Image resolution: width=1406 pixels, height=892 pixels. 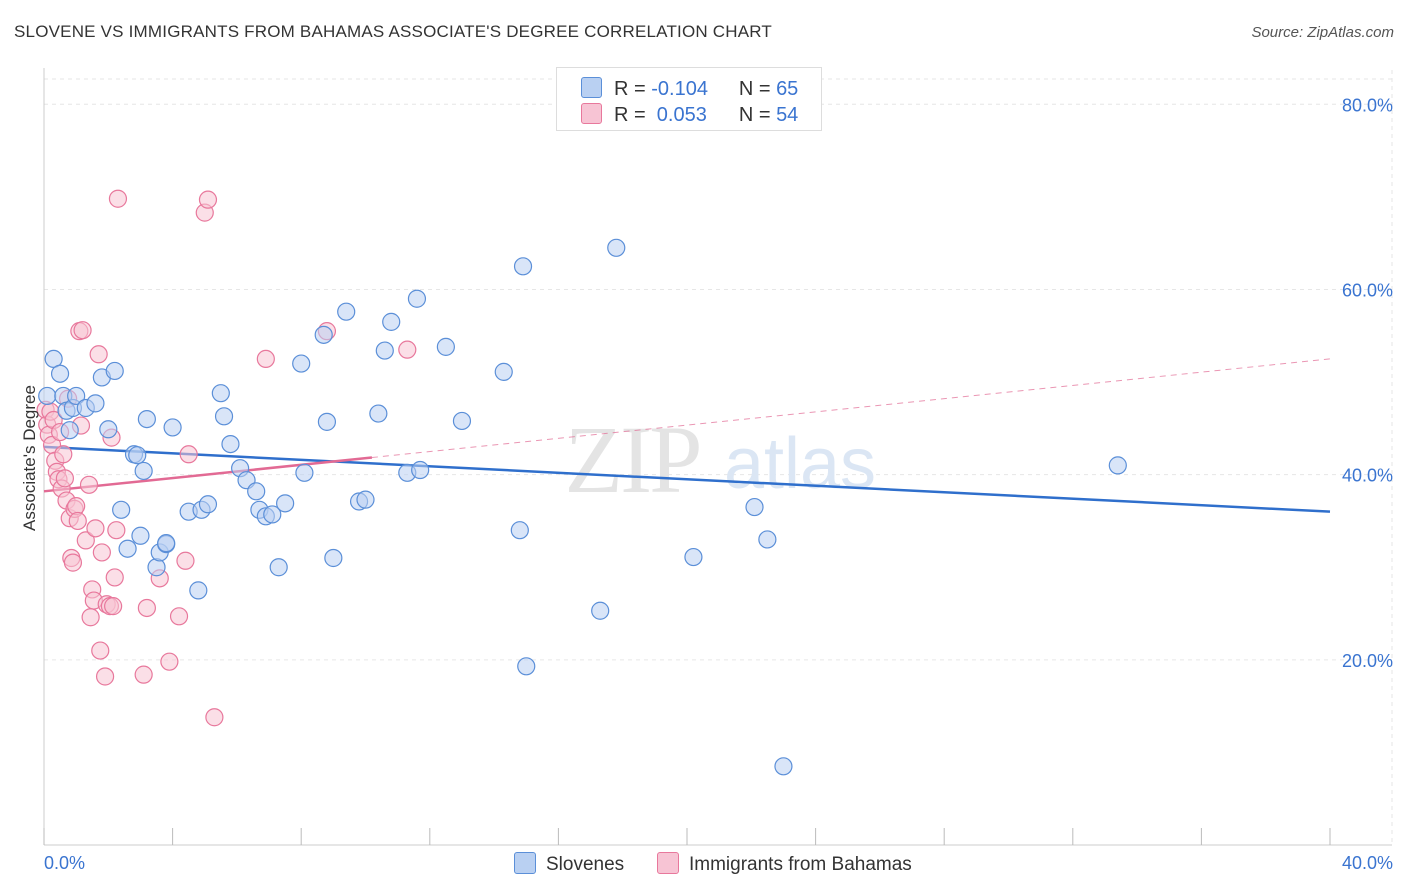 I want to click on legend-swatch-bahamas, so click(x=591, y=113).